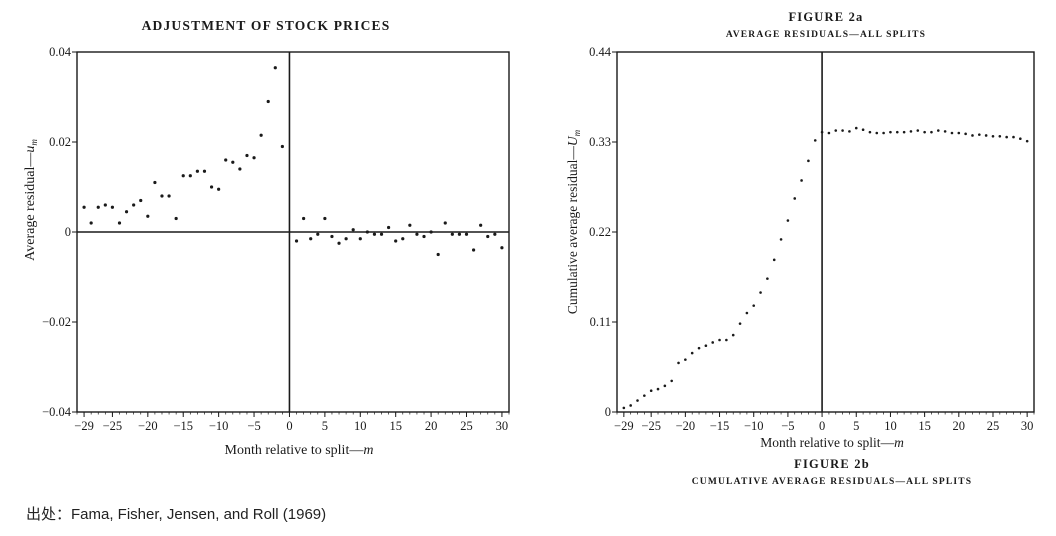 Image resolution: width=1056 pixels, height=536 pixels. I want to click on right-y-axis-label-sub: m, so click(577, 132).